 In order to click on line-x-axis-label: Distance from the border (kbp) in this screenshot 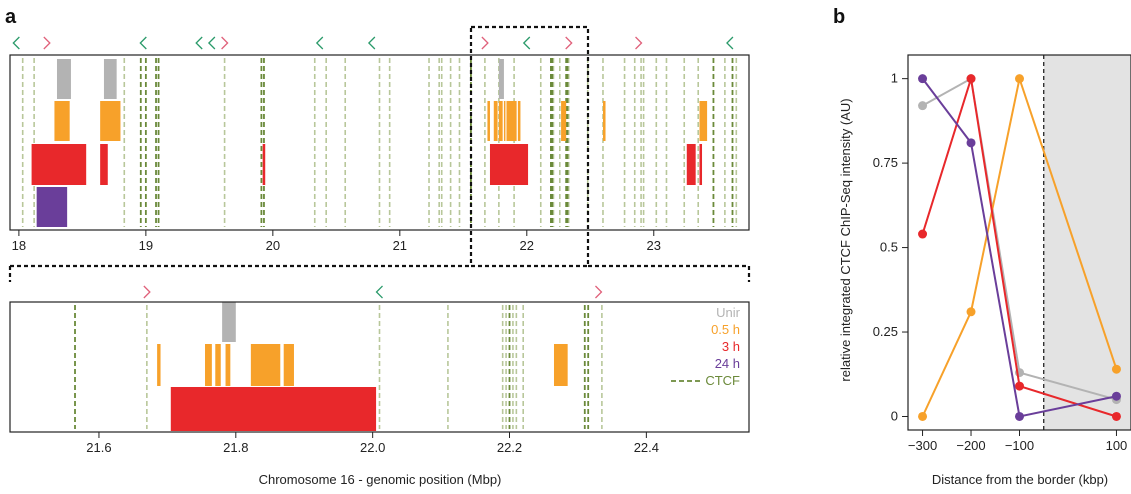, I will do `click(1020, 479)`.